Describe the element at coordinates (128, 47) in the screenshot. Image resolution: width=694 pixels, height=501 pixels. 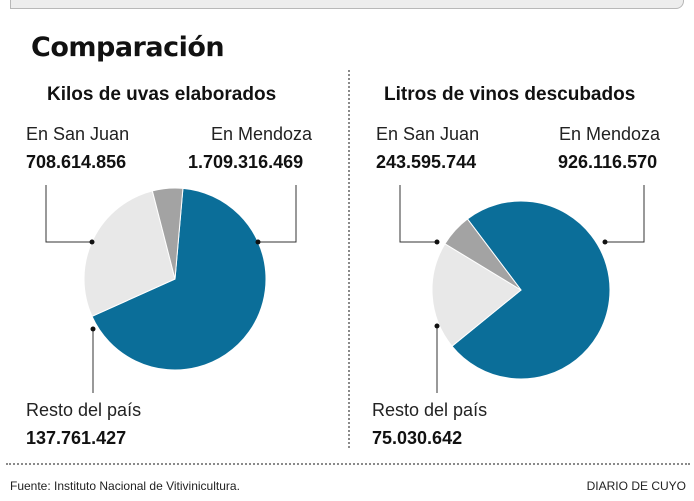
I see `page-title: Comparación` at that location.